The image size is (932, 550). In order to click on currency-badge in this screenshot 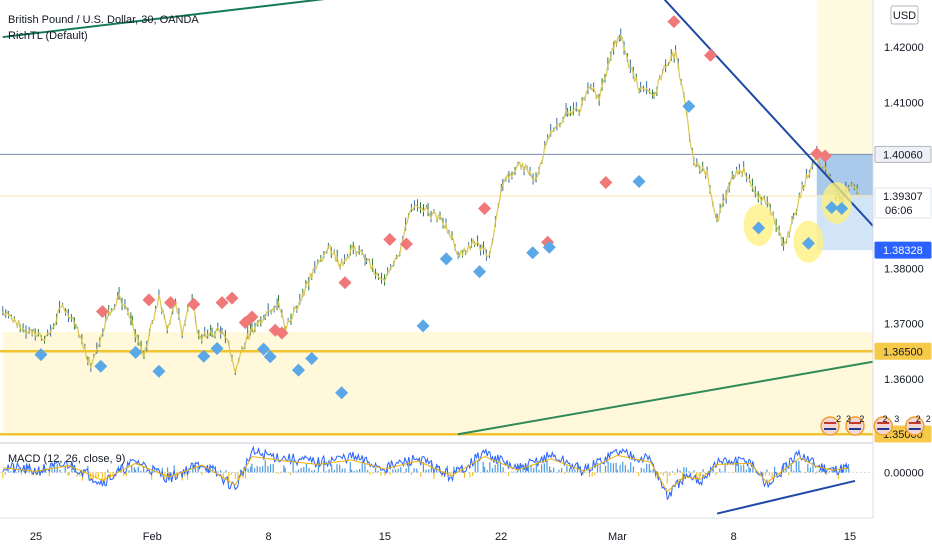, I will do `click(904, 15)`.